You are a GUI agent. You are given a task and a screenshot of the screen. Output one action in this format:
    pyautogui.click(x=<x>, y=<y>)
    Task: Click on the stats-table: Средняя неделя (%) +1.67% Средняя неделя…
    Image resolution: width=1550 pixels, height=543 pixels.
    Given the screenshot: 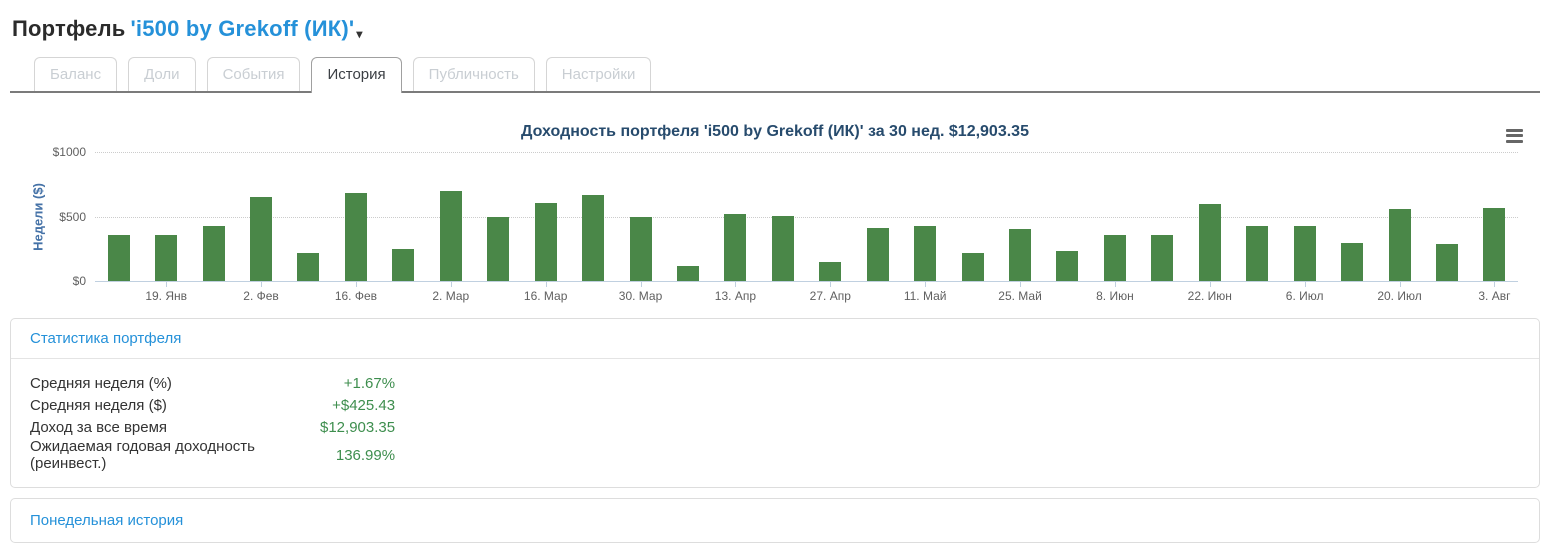 What is the action you would take?
    pyautogui.click(x=213, y=422)
    